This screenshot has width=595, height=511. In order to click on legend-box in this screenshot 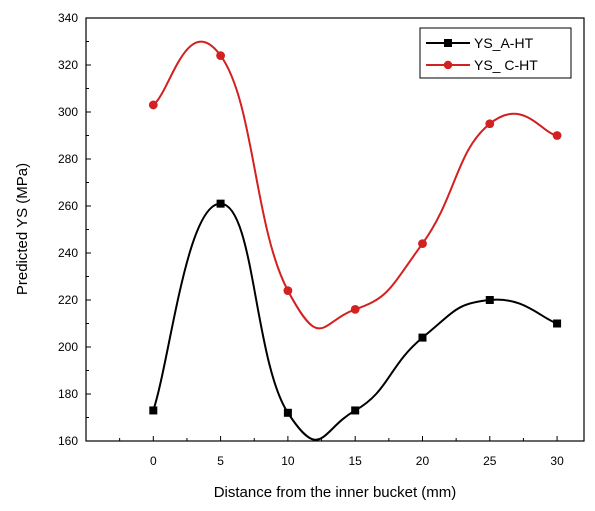, I will do `click(495, 53)`.